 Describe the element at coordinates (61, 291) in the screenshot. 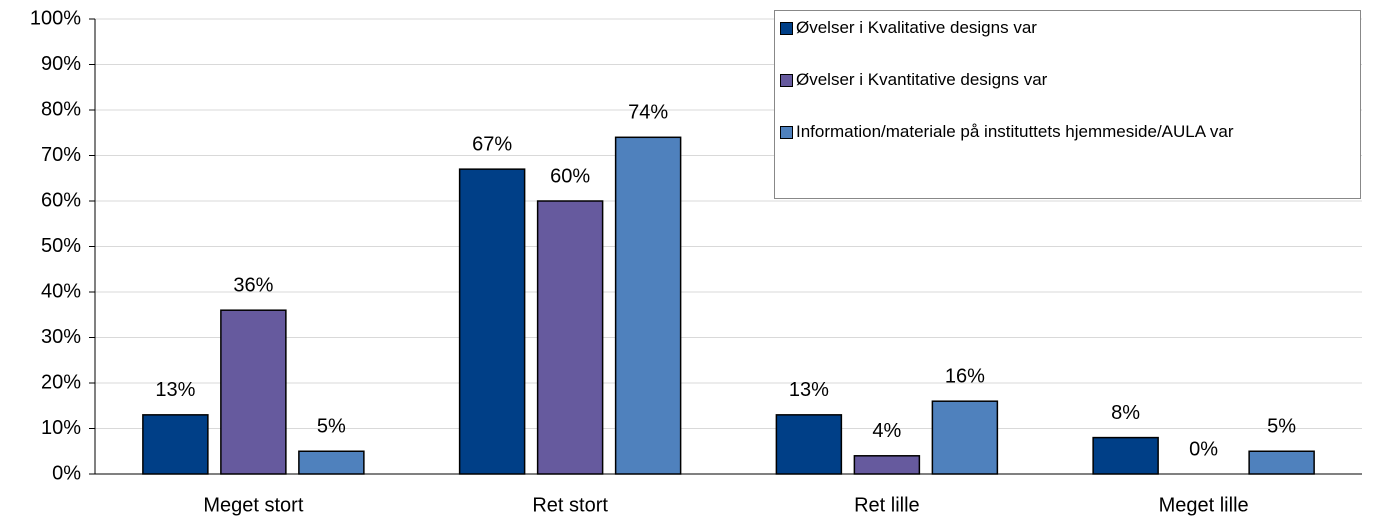

I see `y-tick-label: 40%` at that location.